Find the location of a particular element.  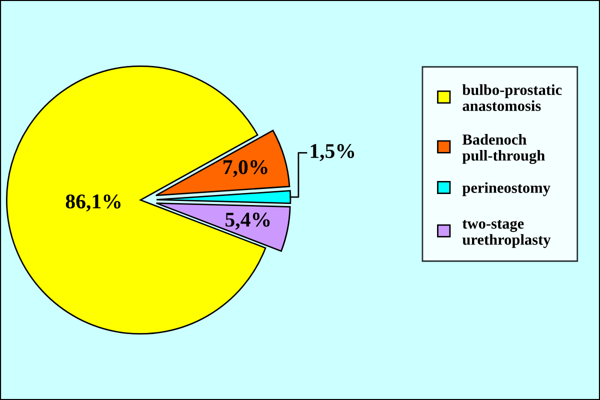

legend-label: Badenoch pull-through is located at coordinates (503, 149).